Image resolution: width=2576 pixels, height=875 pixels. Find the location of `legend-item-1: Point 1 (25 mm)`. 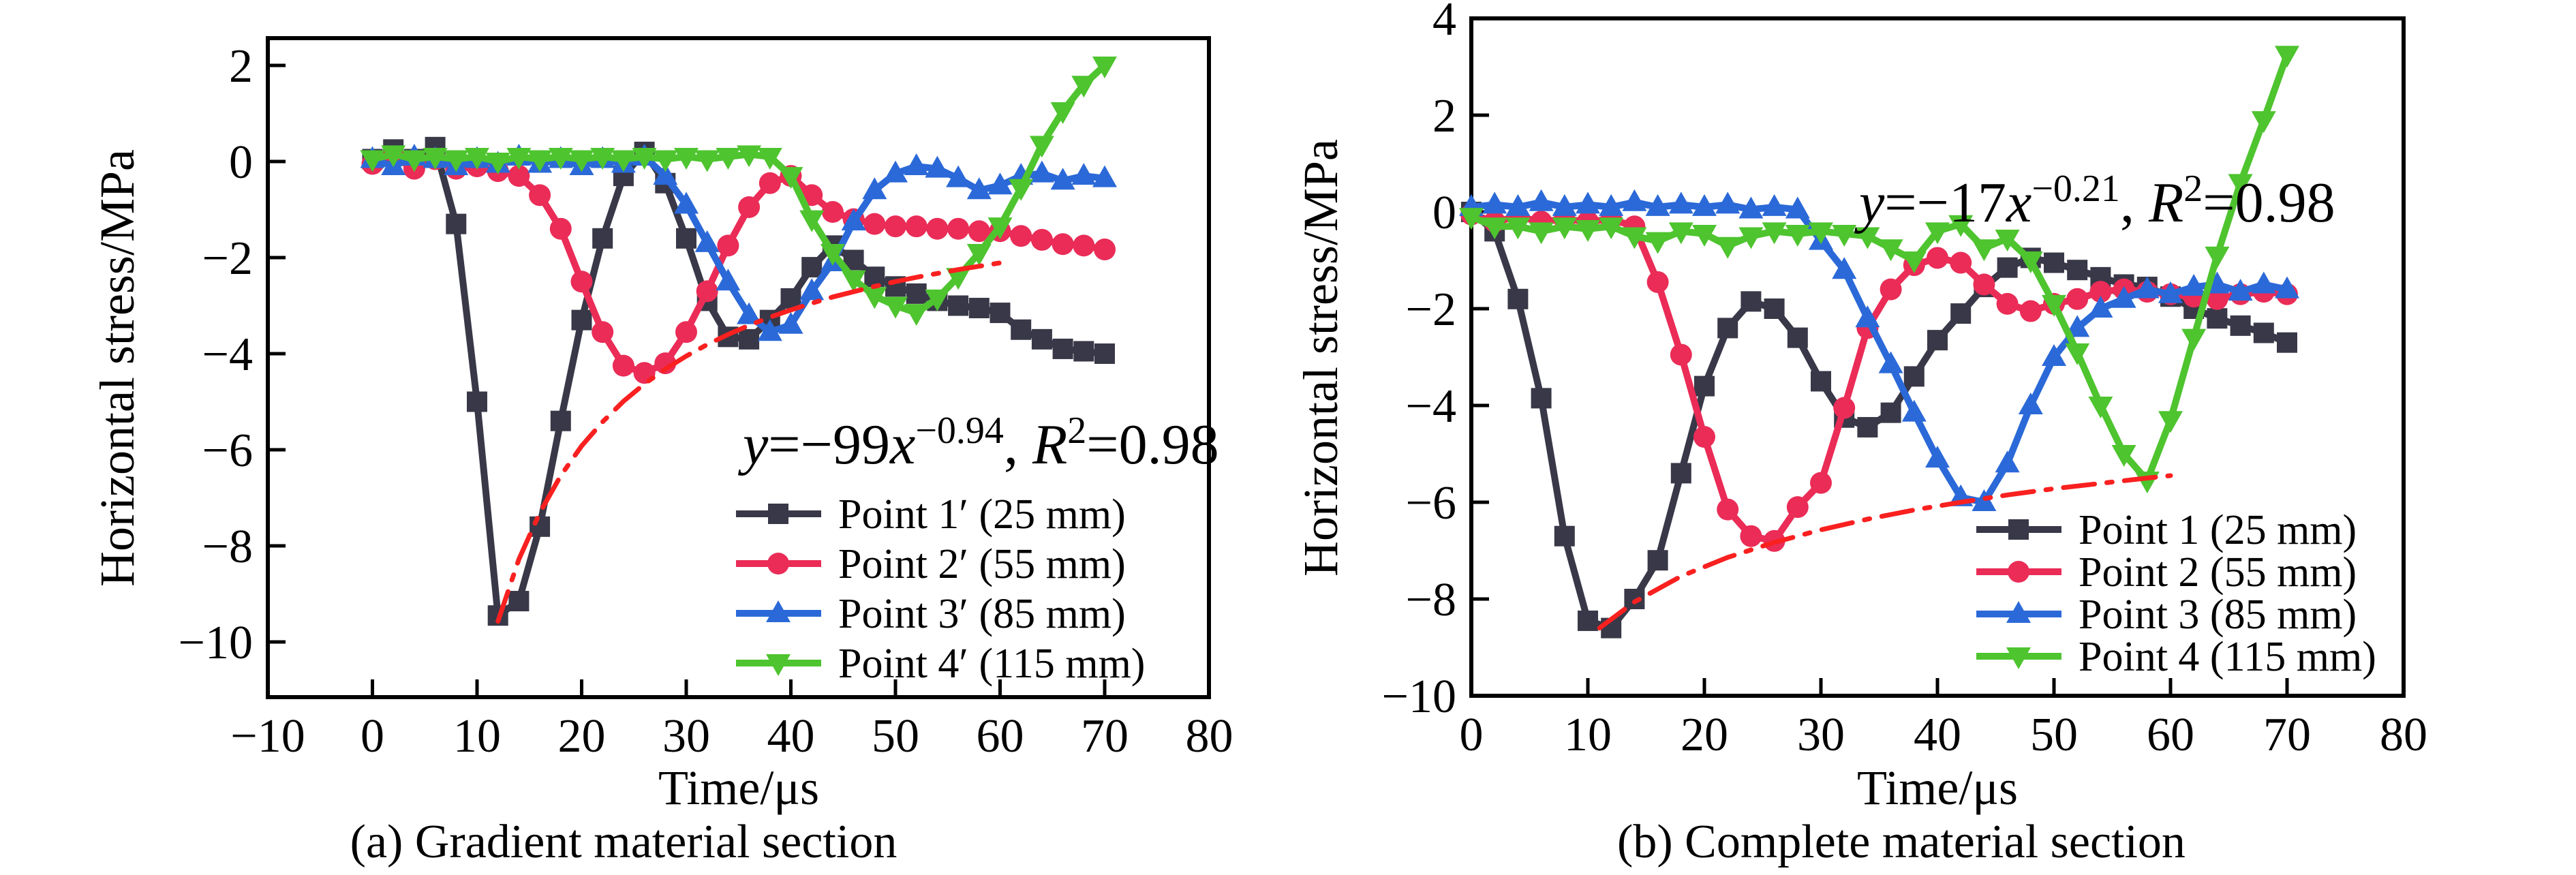

legend-item-1: Point 1 (25 mm) is located at coordinates (2166, 530).